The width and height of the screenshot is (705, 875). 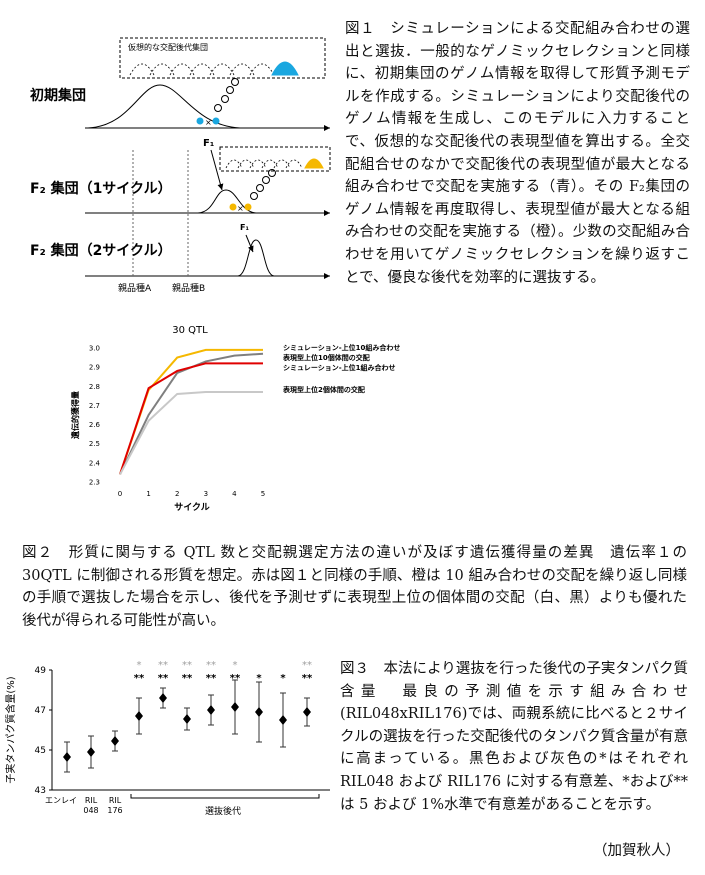 What do you see at coordinates (61, 800) in the screenshot?
I see `x-tick-label: エンレイ` at bounding box center [61, 800].